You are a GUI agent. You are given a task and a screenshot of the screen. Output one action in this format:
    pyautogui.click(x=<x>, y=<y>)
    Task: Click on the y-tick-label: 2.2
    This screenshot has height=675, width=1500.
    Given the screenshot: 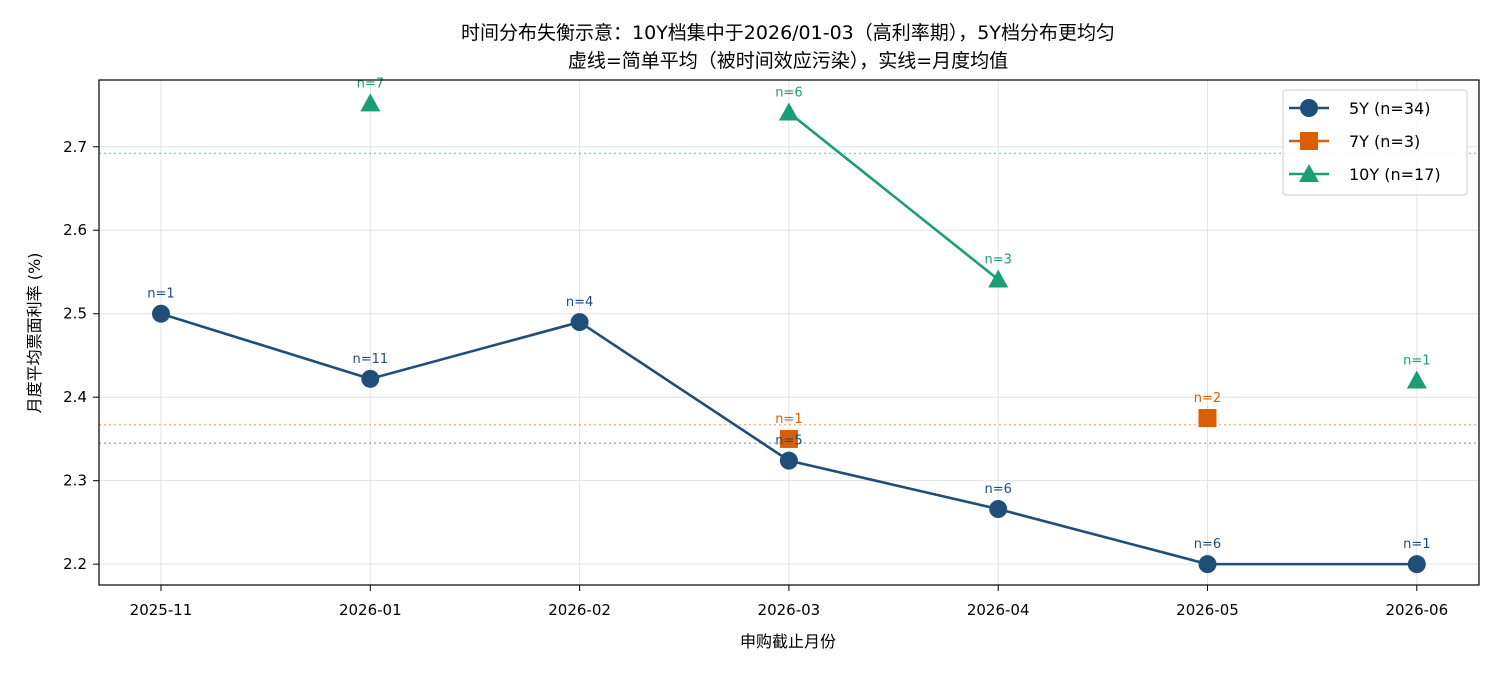 What is the action you would take?
    pyautogui.click(x=75, y=564)
    